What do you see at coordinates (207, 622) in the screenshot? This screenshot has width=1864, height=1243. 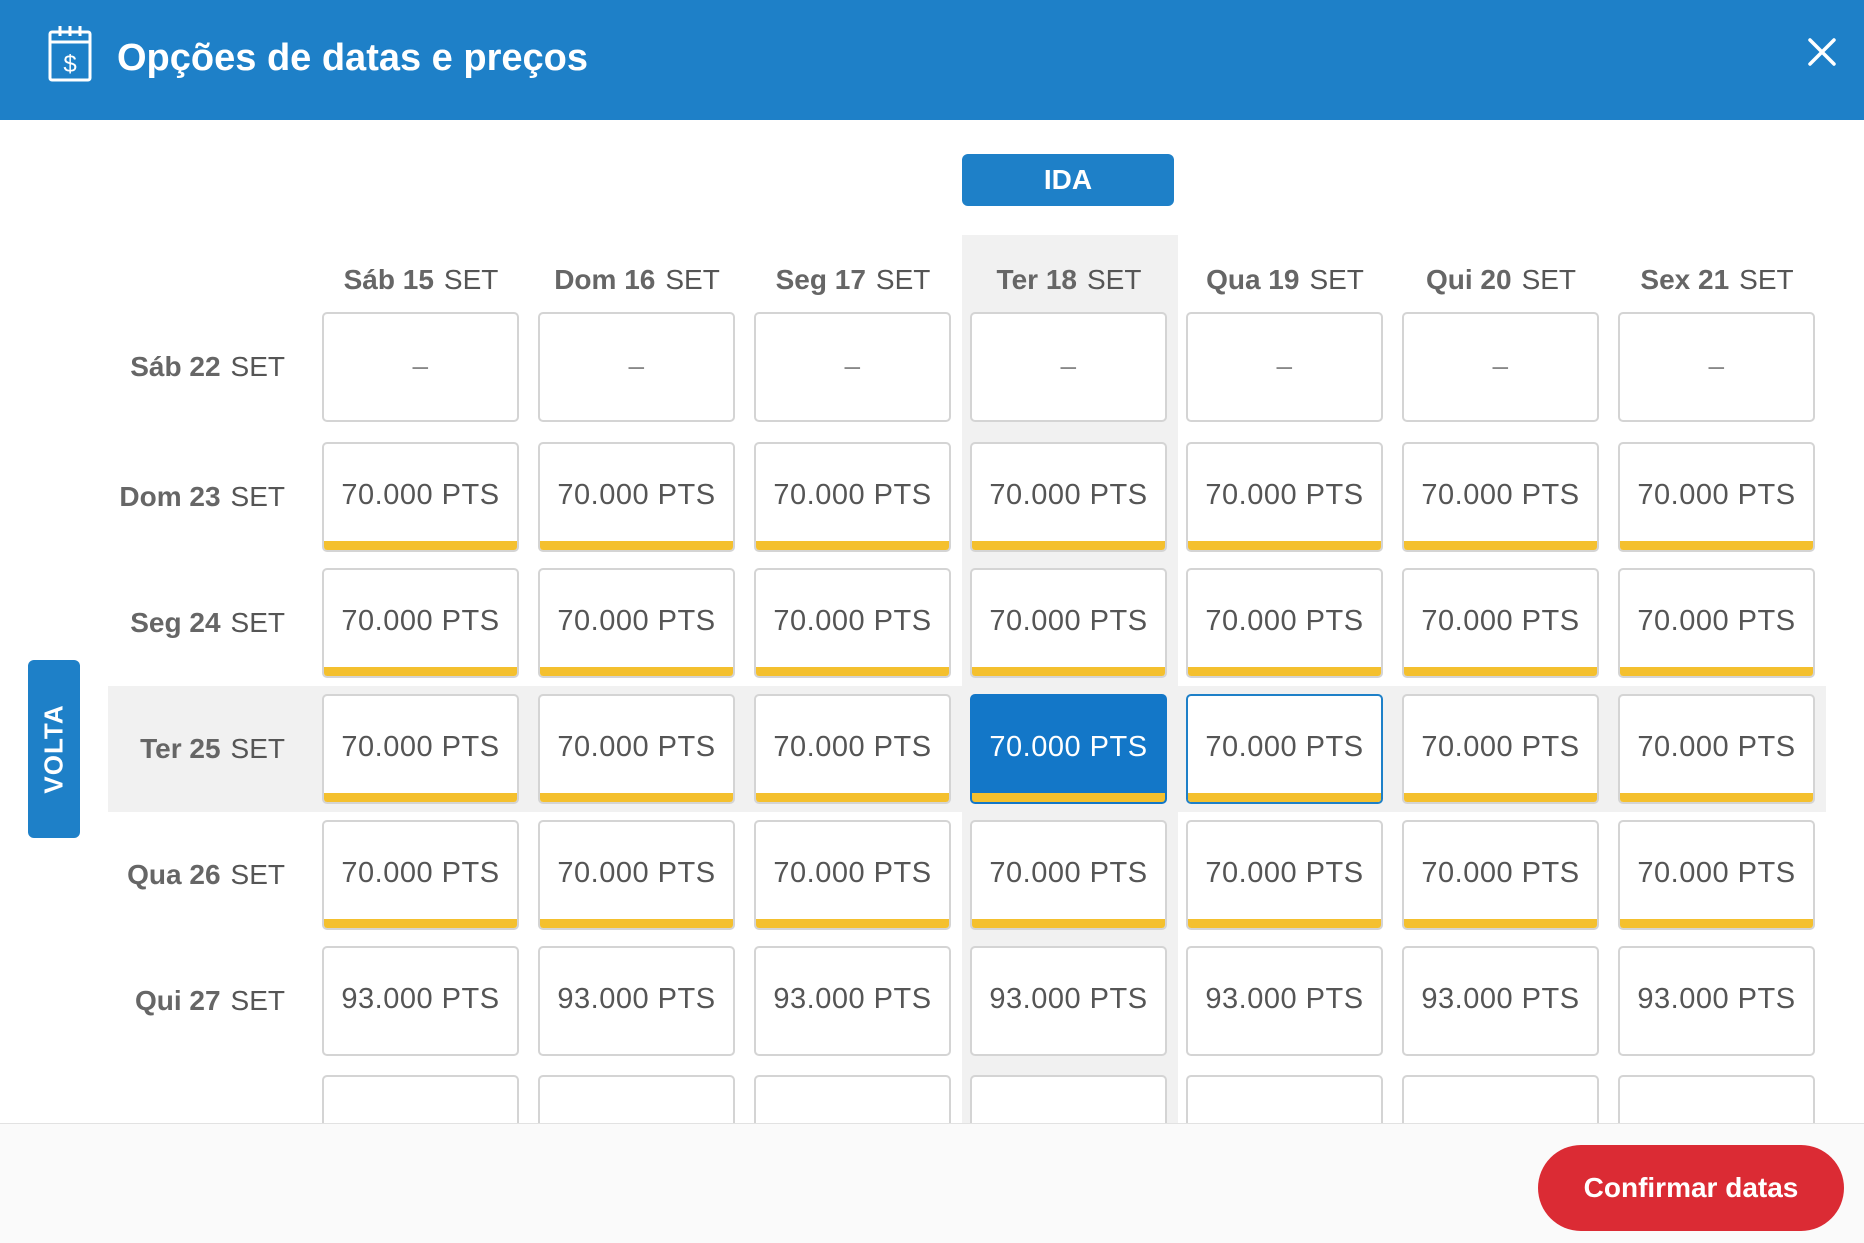 I see `volta-date-header: Seg 24 SET` at bounding box center [207, 622].